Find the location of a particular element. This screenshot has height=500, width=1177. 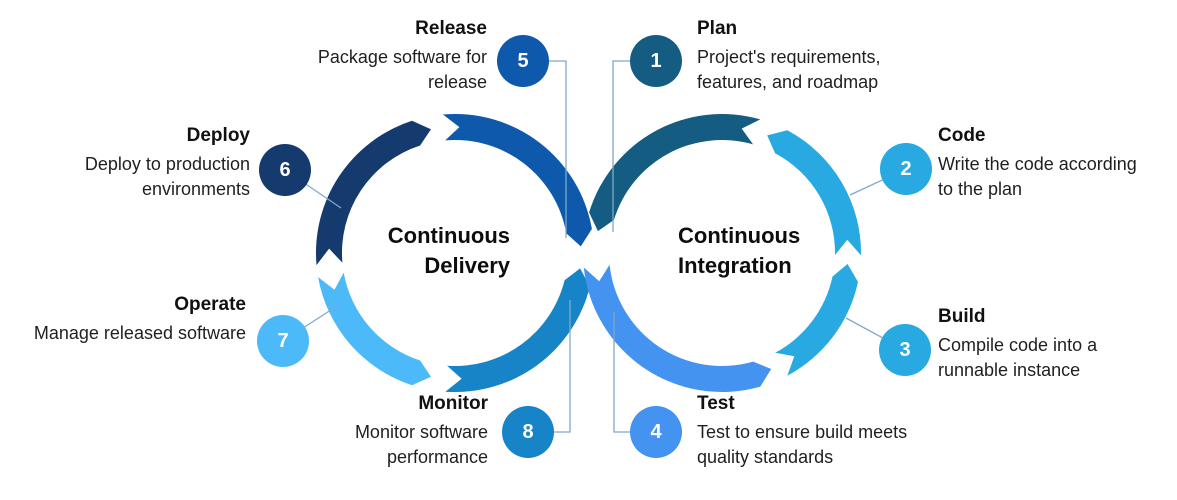

stage-code-title: Code is located at coordinates (962, 135).